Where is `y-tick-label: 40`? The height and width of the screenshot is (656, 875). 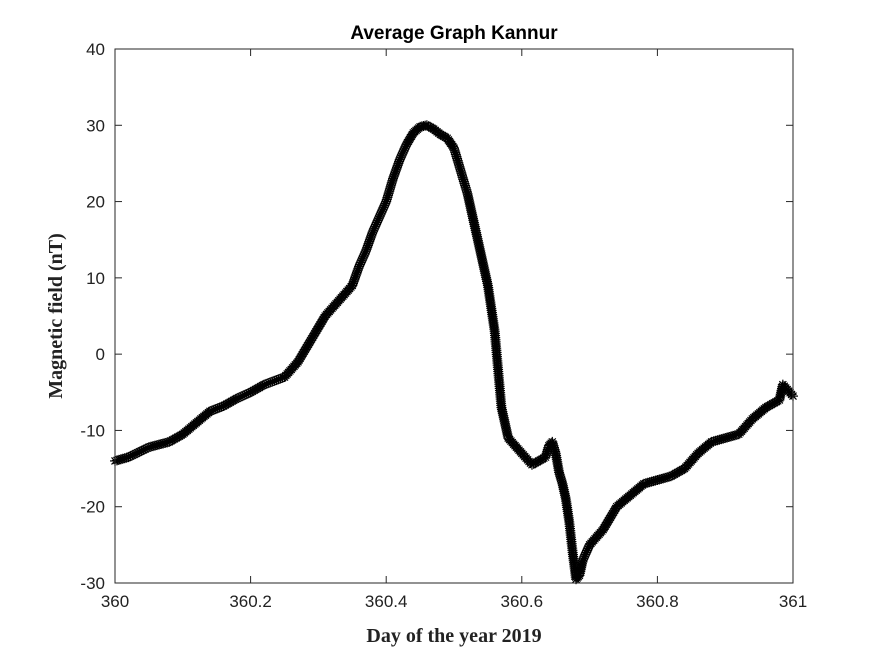
y-tick-label: 40 is located at coordinates (95, 49).